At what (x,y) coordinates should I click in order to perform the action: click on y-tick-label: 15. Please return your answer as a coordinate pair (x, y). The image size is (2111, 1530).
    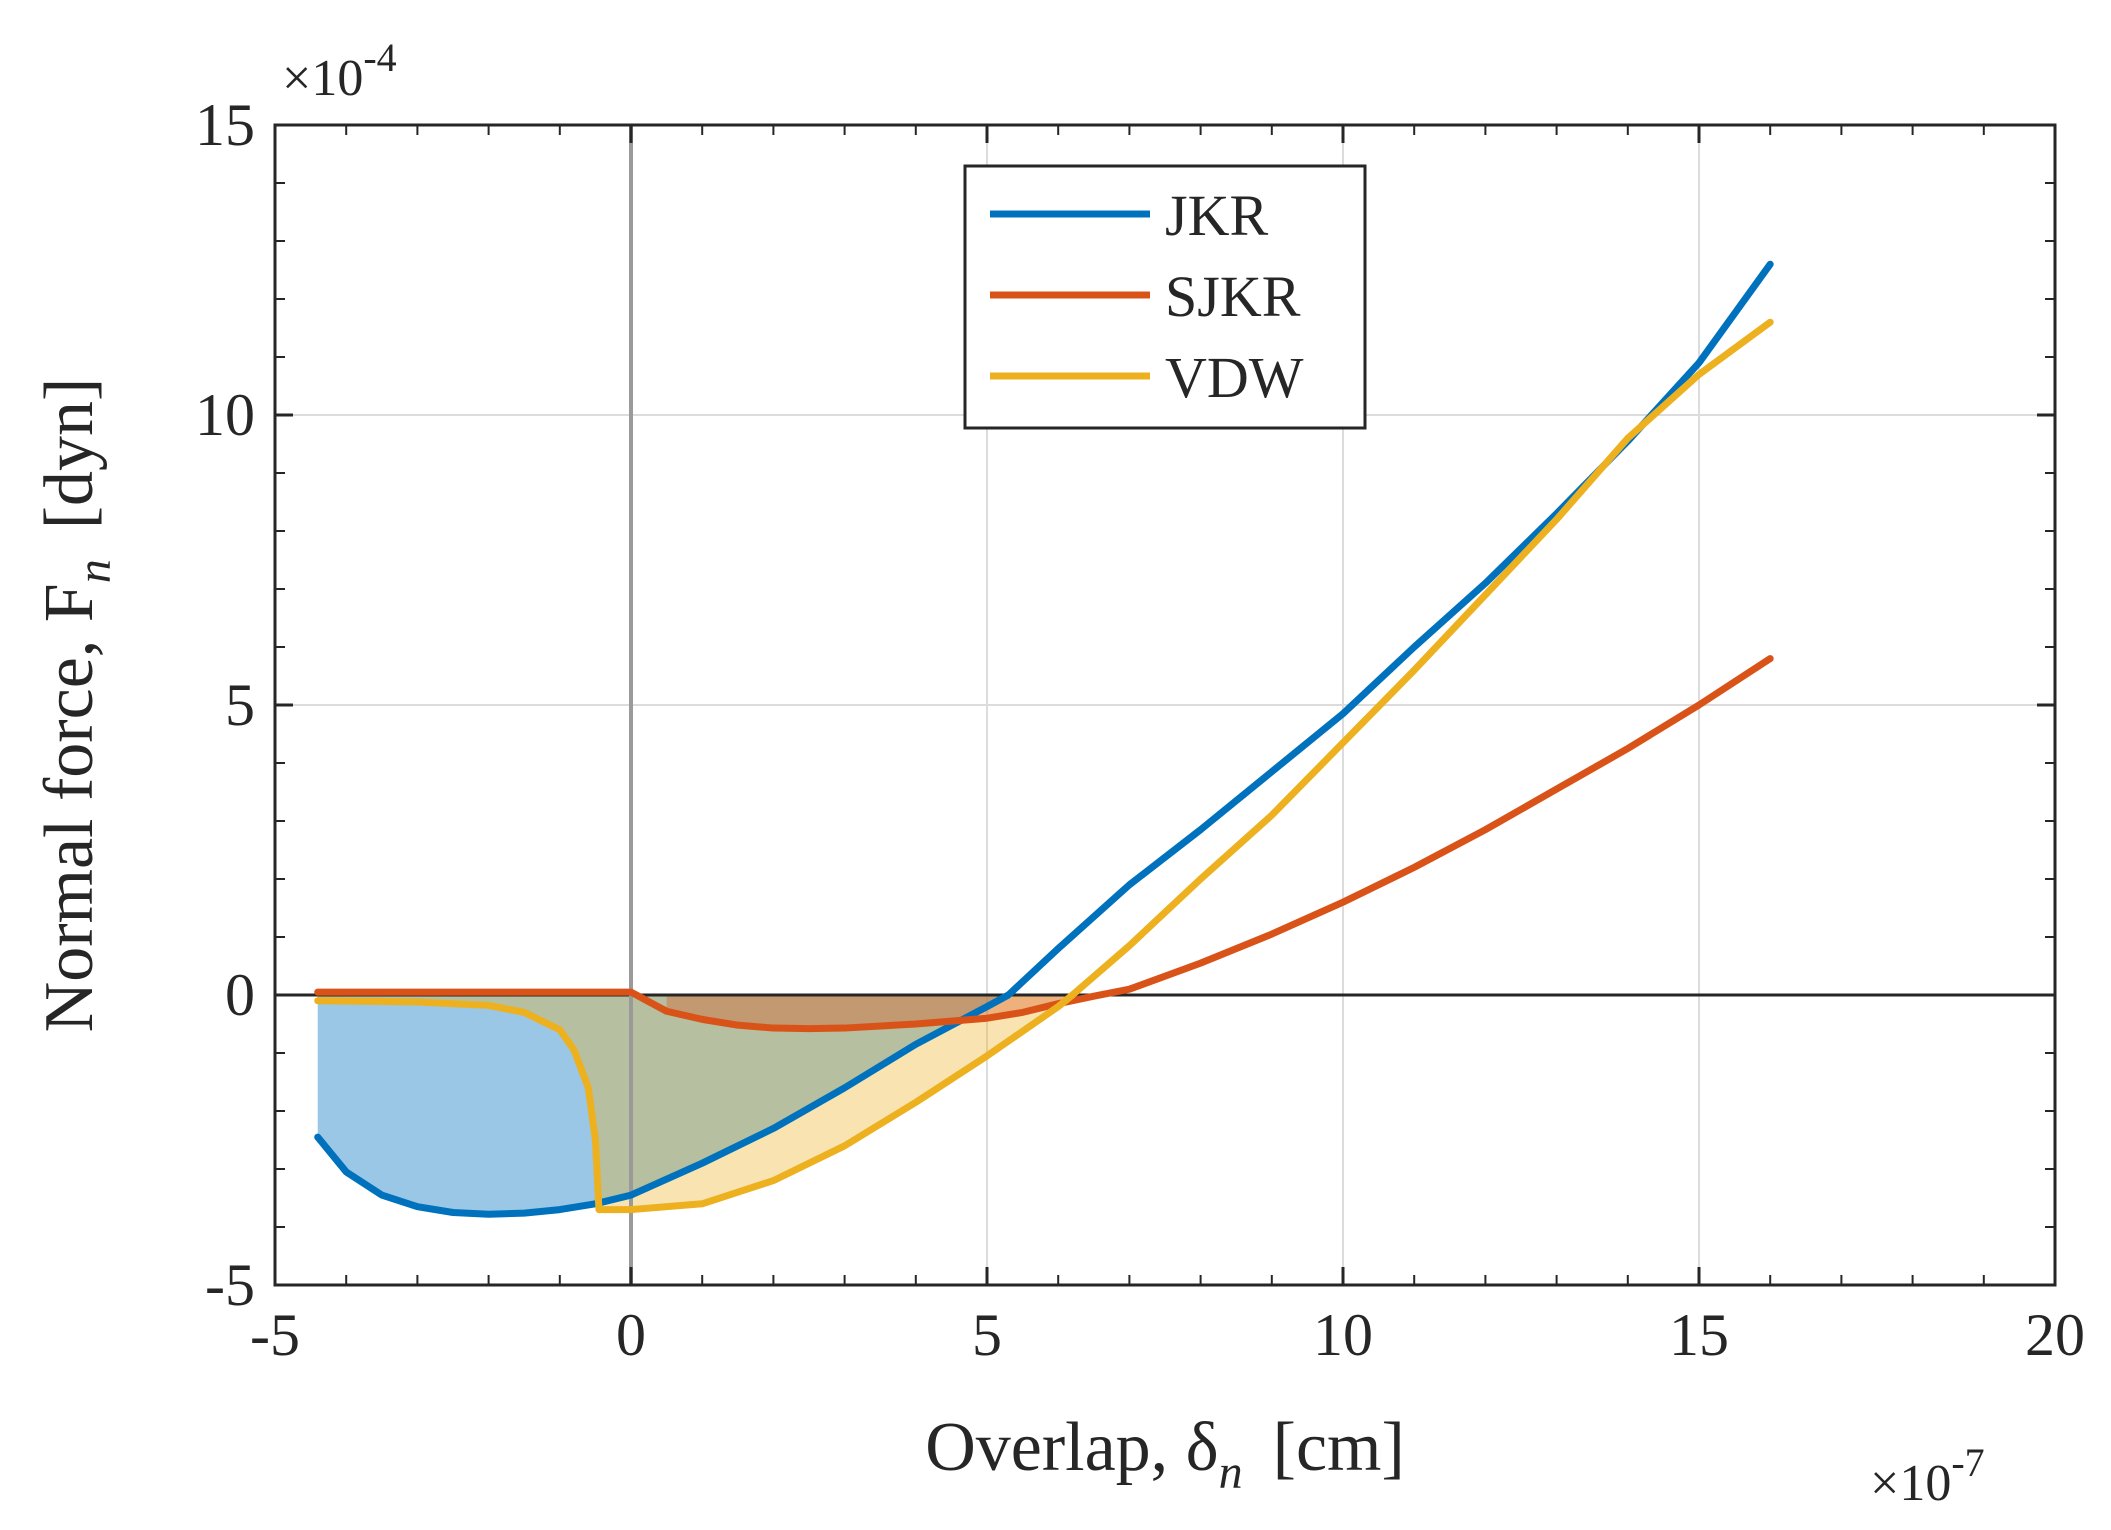
    Looking at the image, I should click on (225, 125).